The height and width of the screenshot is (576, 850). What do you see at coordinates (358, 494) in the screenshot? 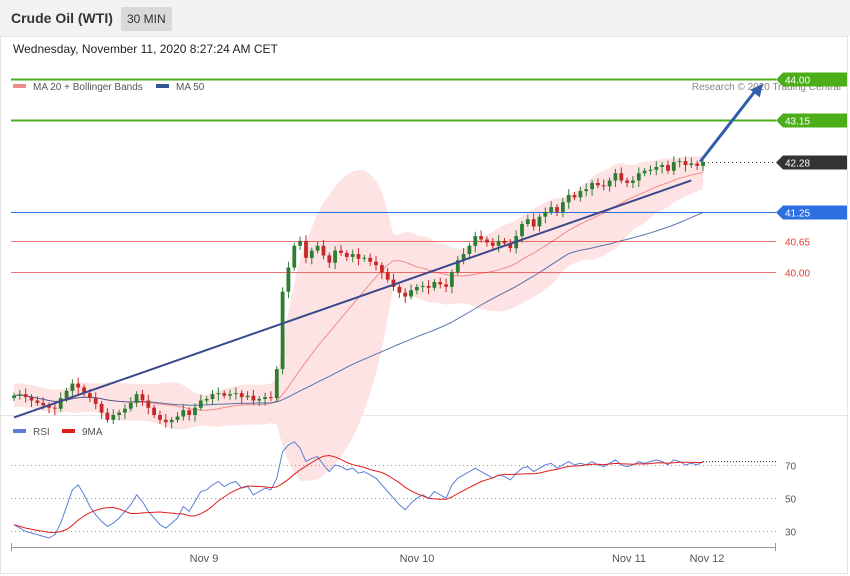
I see `rsi-ma-line` at bounding box center [358, 494].